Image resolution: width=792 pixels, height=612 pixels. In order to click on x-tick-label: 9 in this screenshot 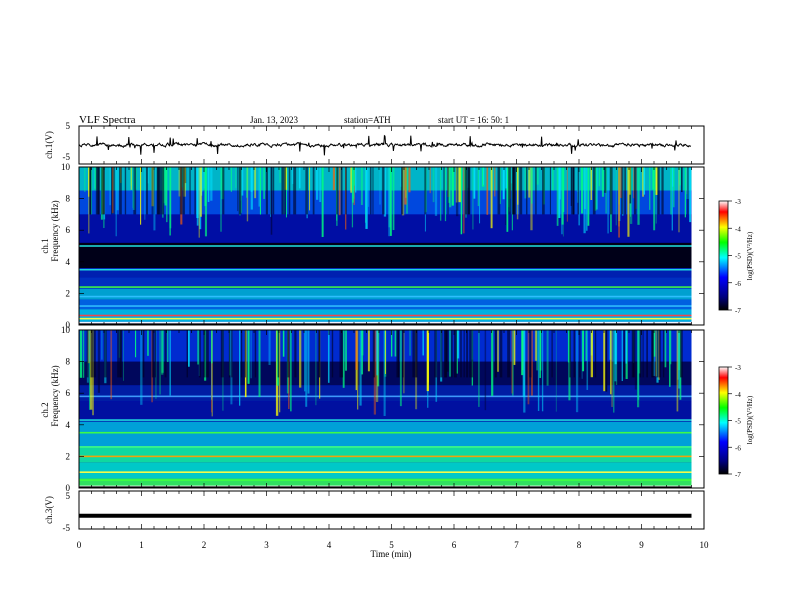, I will do `click(641, 545)`.